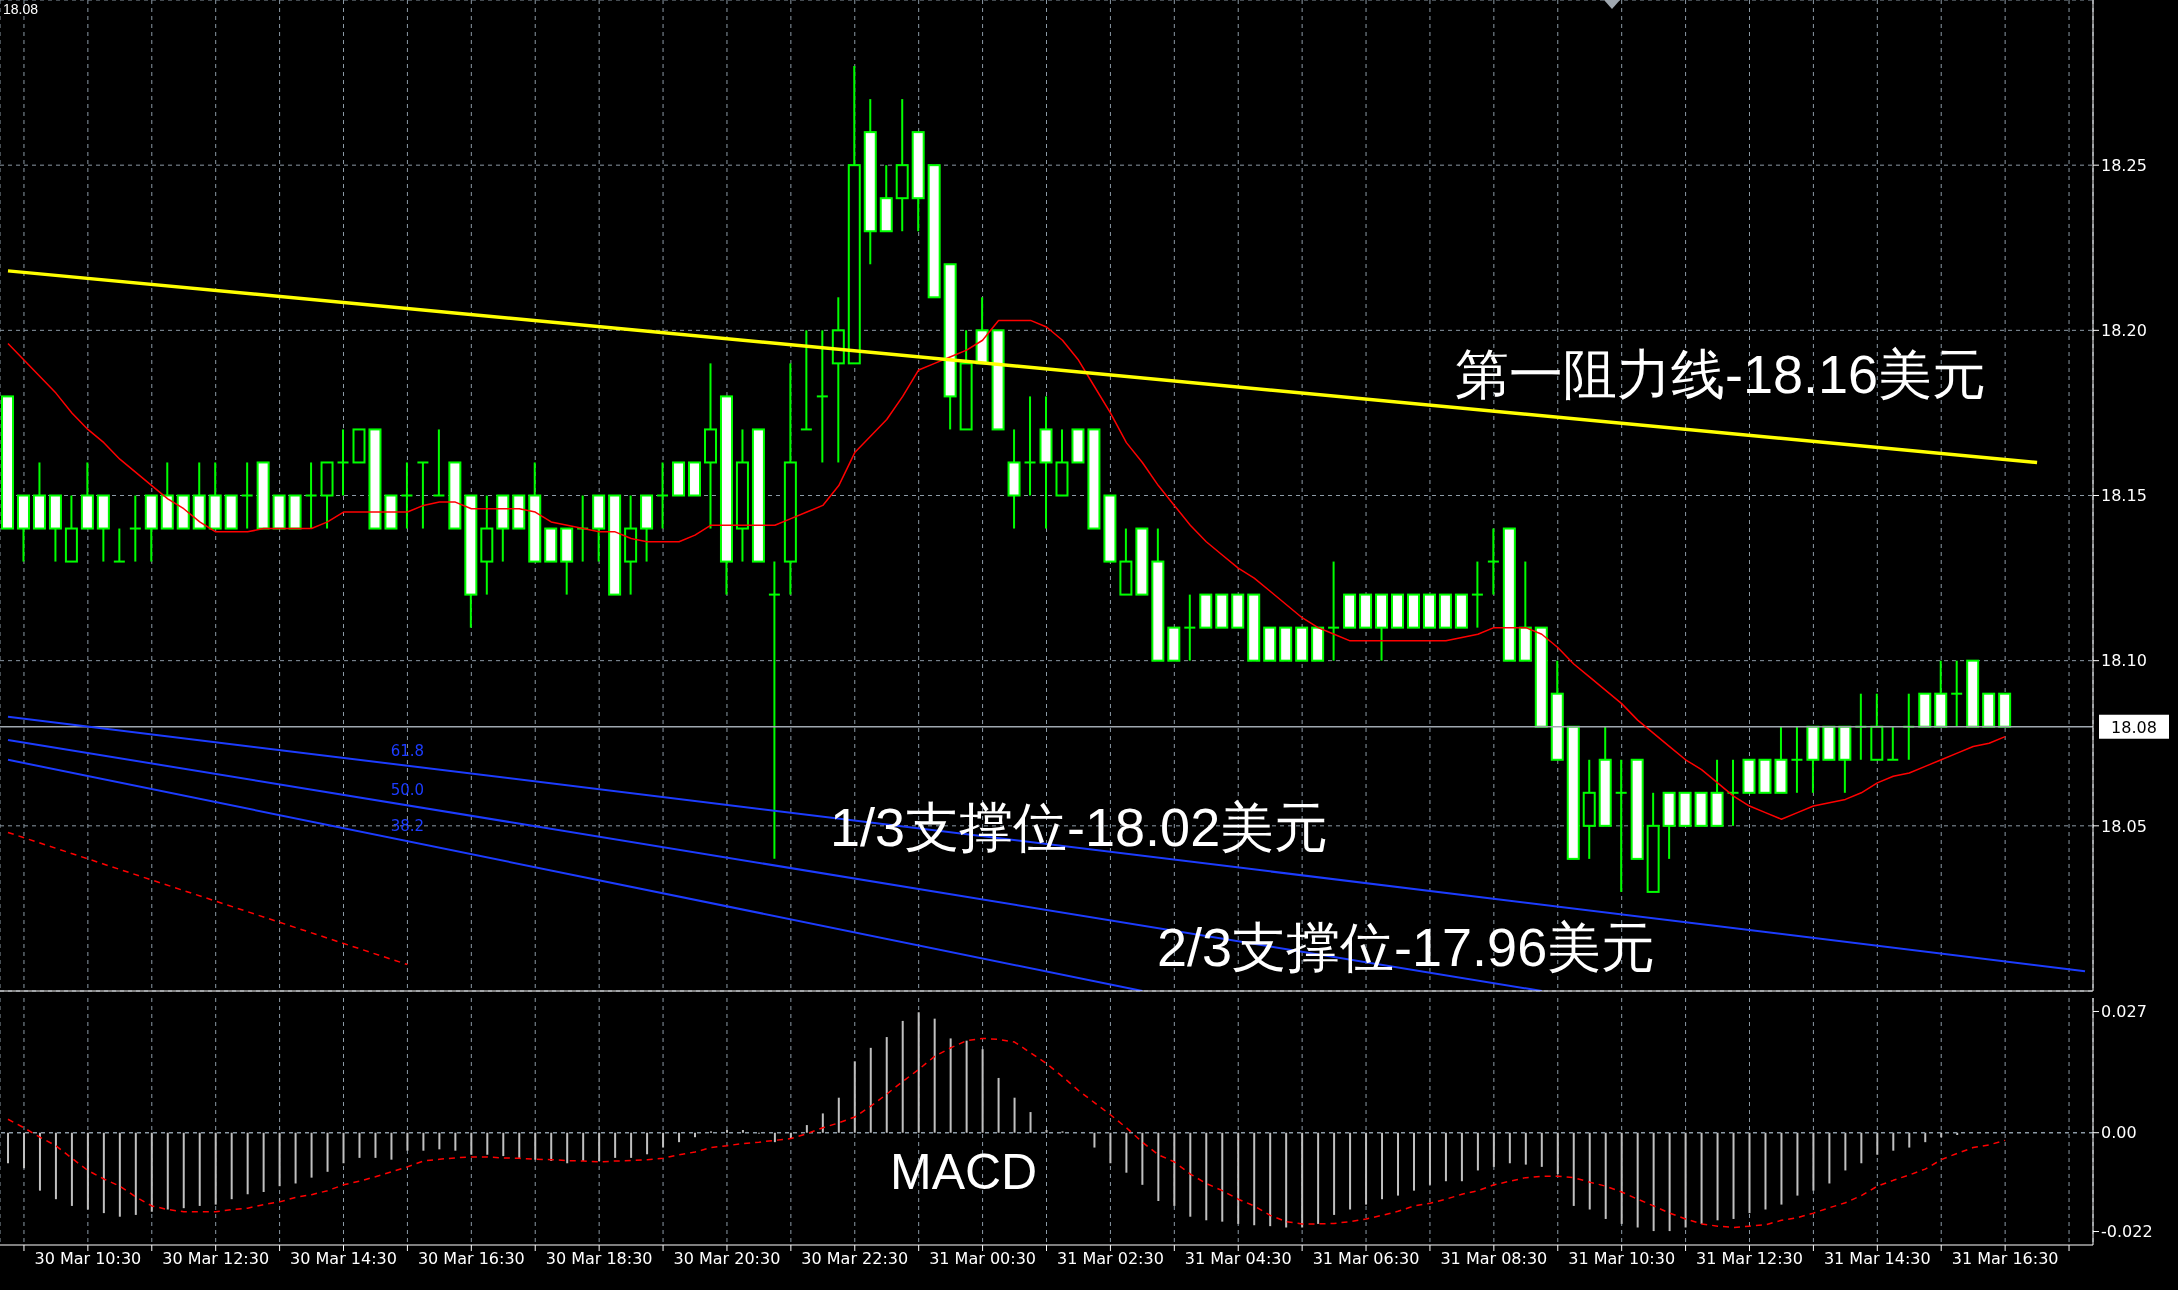 This screenshot has height=1290, width=2178. What do you see at coordinates (2124, 1012) in the screenshot?
I see `y-tick-label: 0.027` at bounding box center [2124, 1012].